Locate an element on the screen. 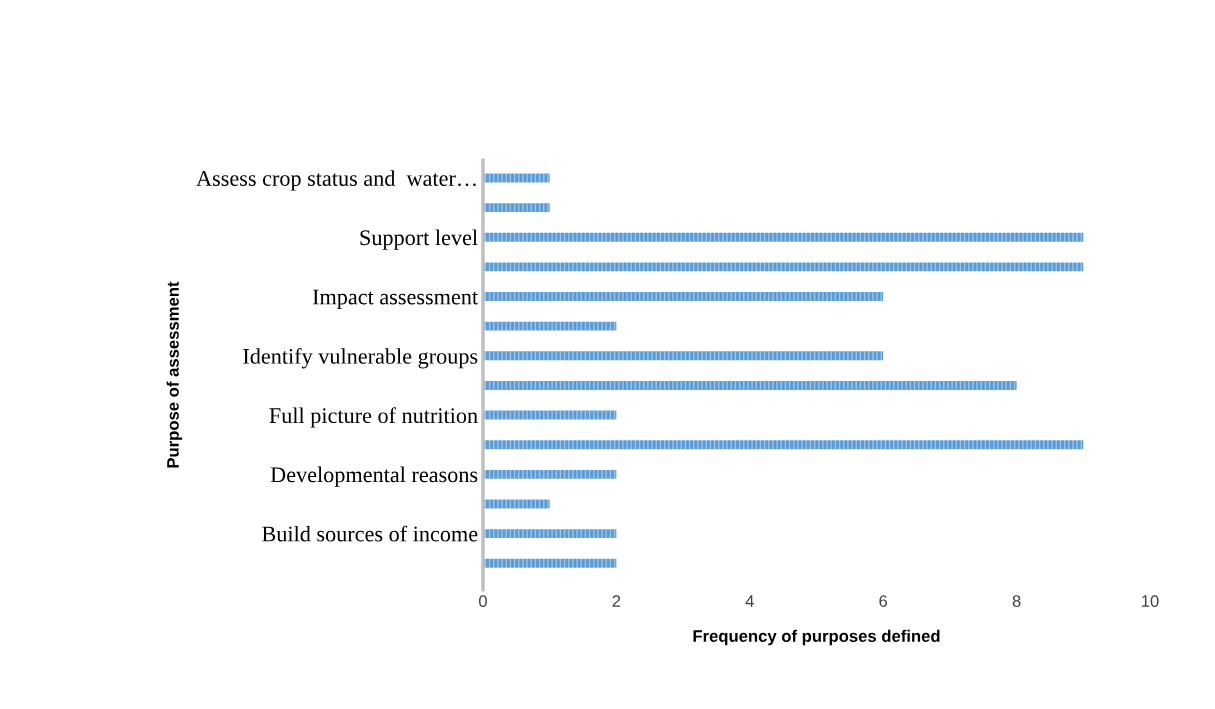  y-tick-label: Build sources of income is located at coordinates (370, 533).